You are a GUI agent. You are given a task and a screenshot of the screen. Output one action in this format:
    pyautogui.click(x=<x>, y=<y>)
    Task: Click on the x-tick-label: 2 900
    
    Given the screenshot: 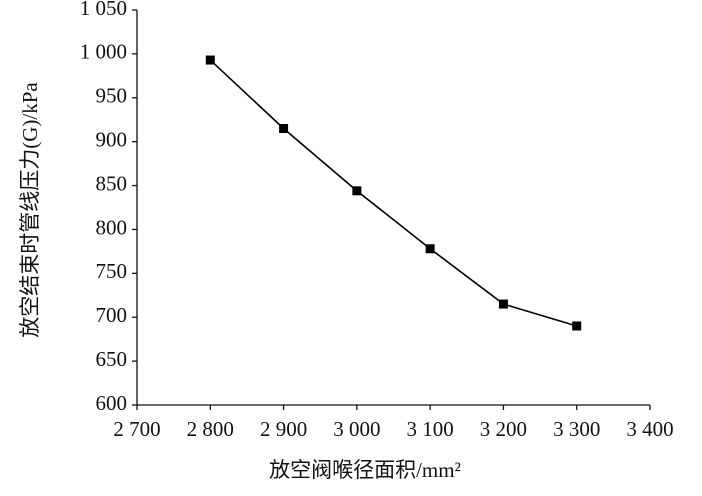 What is the action you would take?
    pyautogui.click(x=283, y=429)
    